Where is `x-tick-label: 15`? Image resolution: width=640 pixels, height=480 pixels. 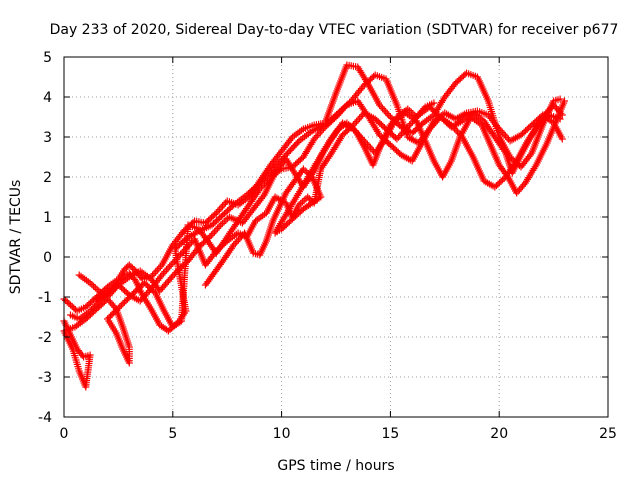 x-tick-label: 15 is located at coordinates (390, 434).